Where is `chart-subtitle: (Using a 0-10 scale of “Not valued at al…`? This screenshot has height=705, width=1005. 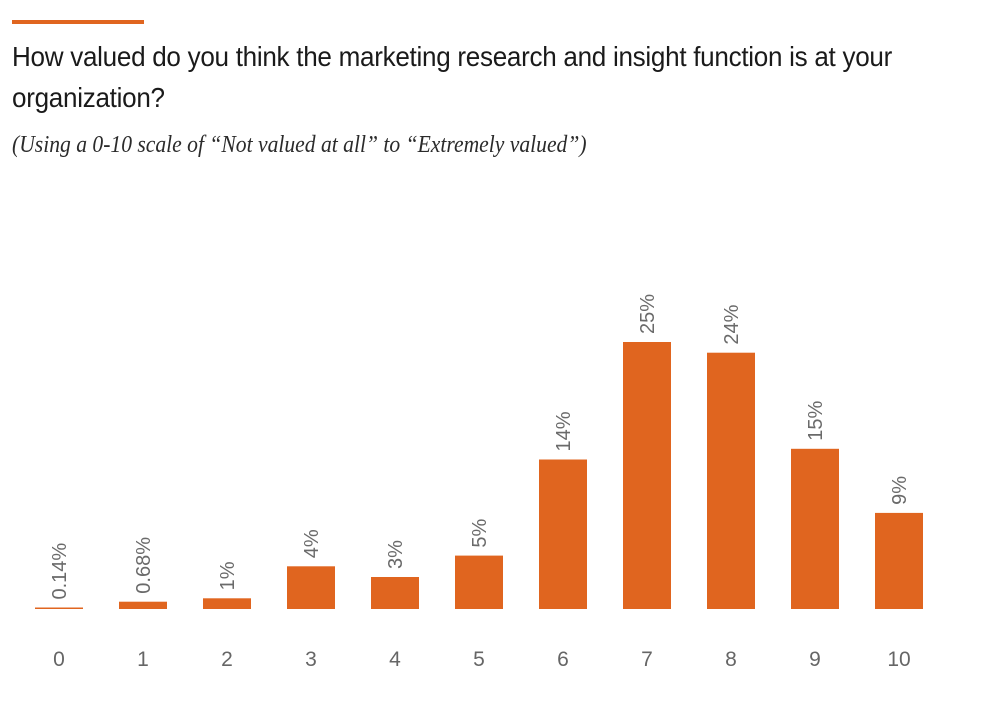 chart-subtitle: (Using a 0-10 scale of “Not valued at al… is located at coordinates (299, 145).